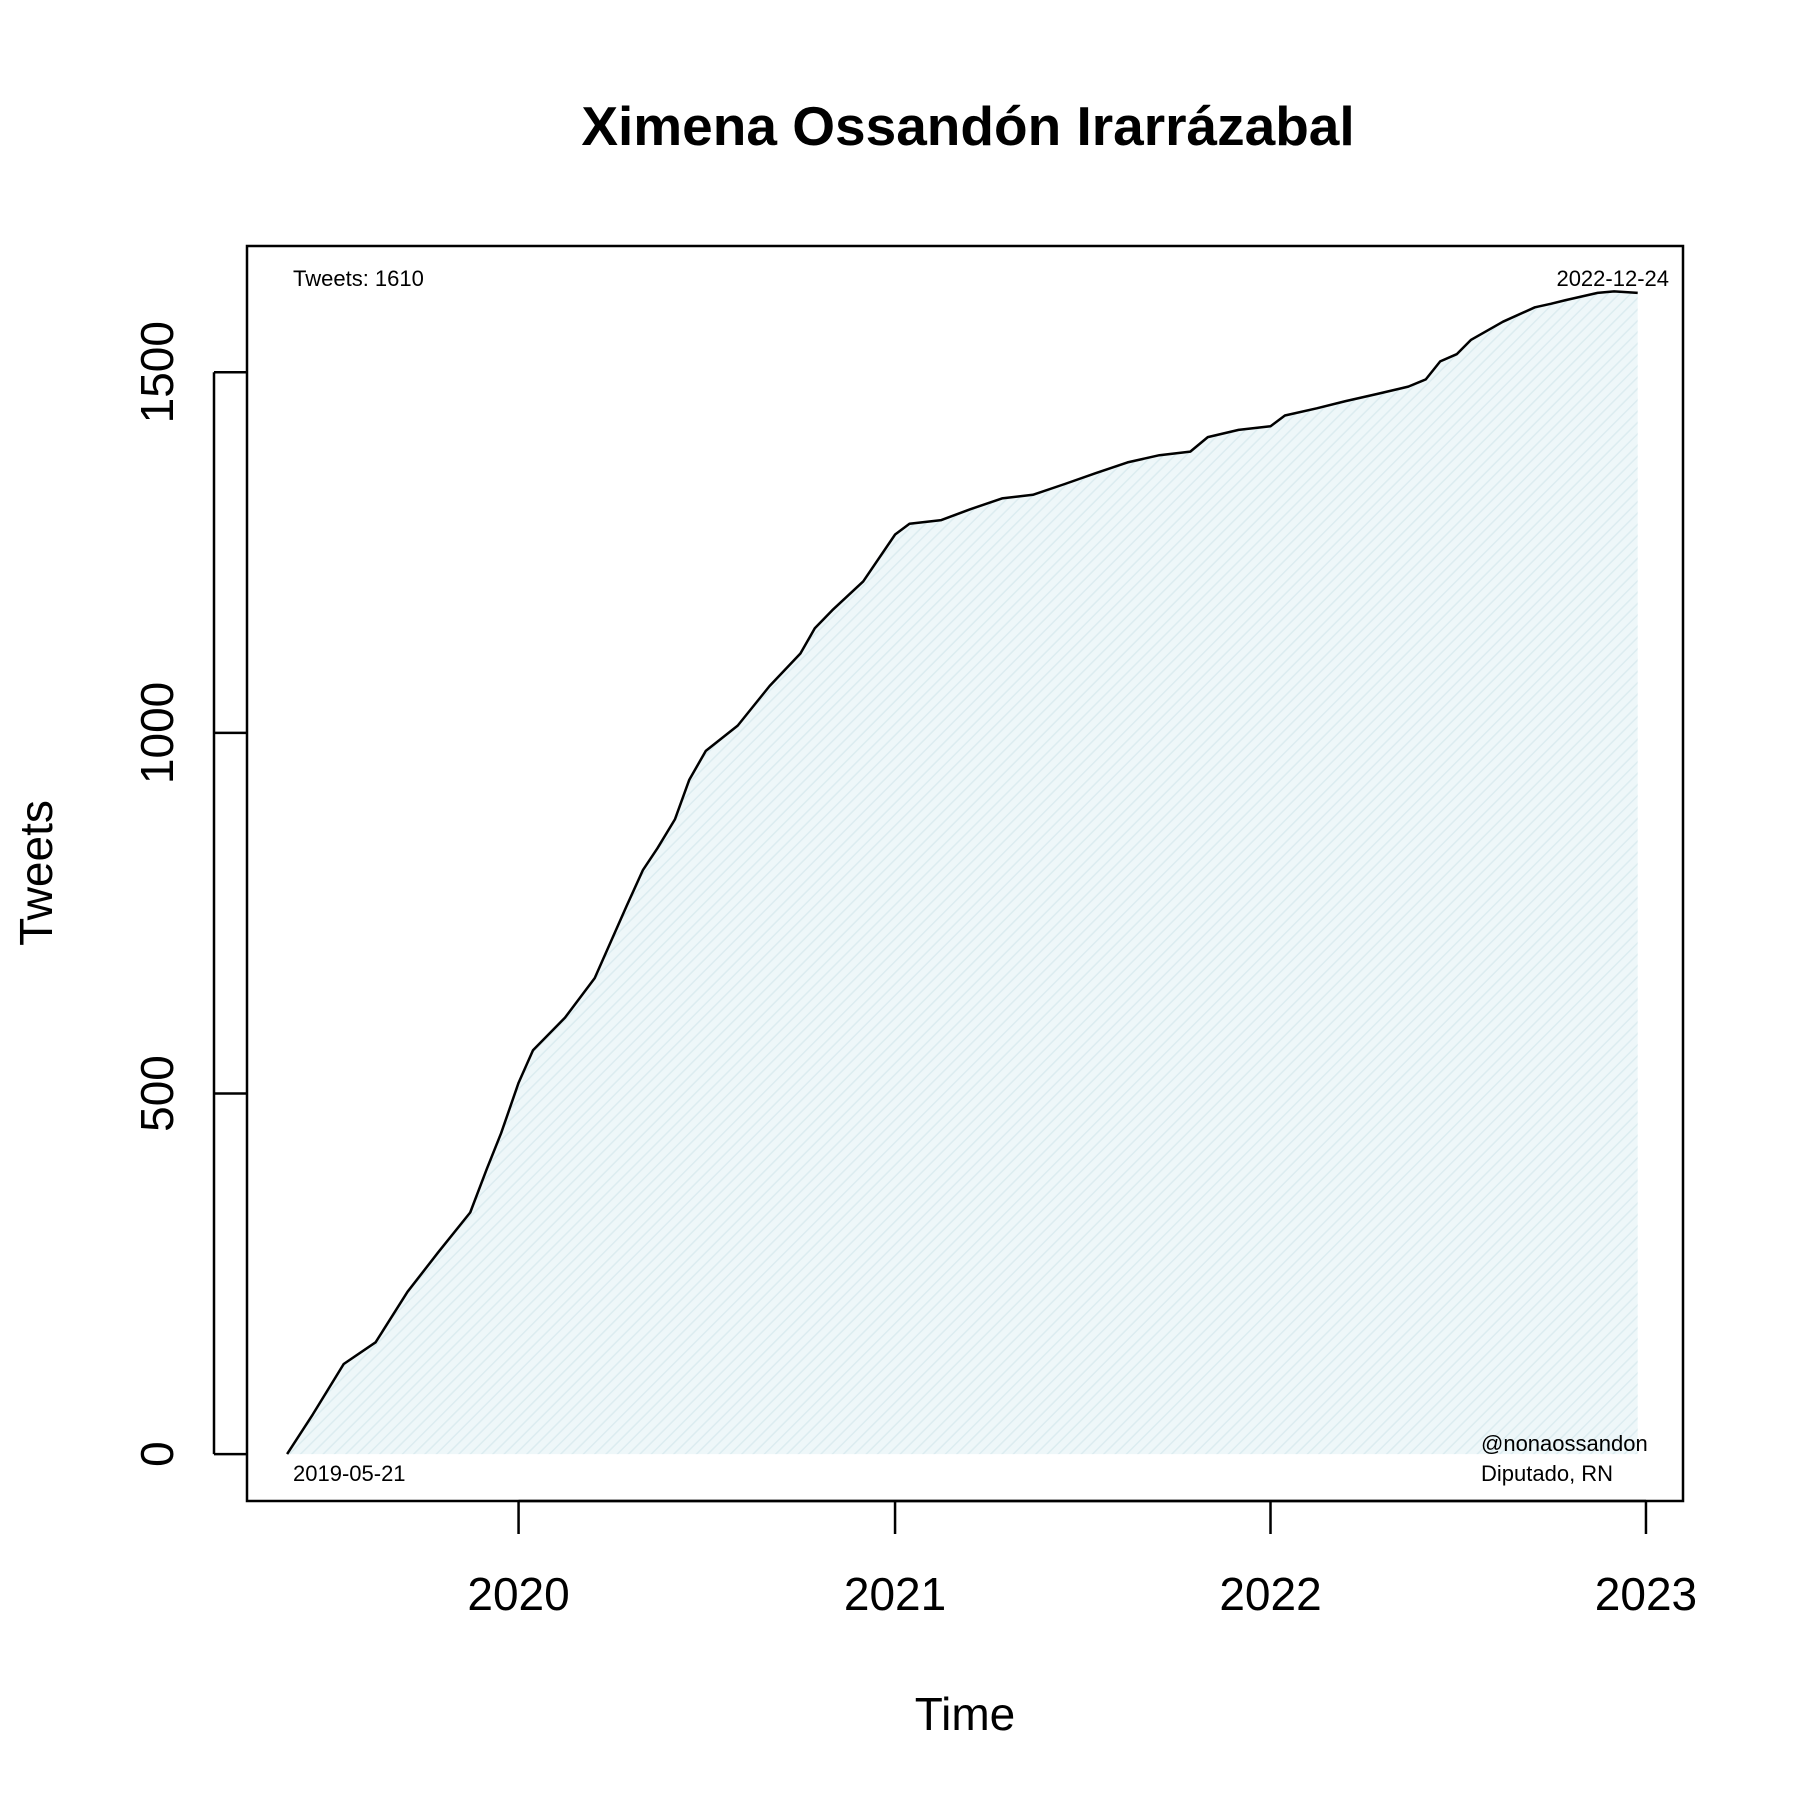 The image size is (1800, 1800). What do you see at coordinates (349, 1473) in the screenshot?
I see `start-date-annotation: 2019-05-21` at bounding box center [349, 1473].